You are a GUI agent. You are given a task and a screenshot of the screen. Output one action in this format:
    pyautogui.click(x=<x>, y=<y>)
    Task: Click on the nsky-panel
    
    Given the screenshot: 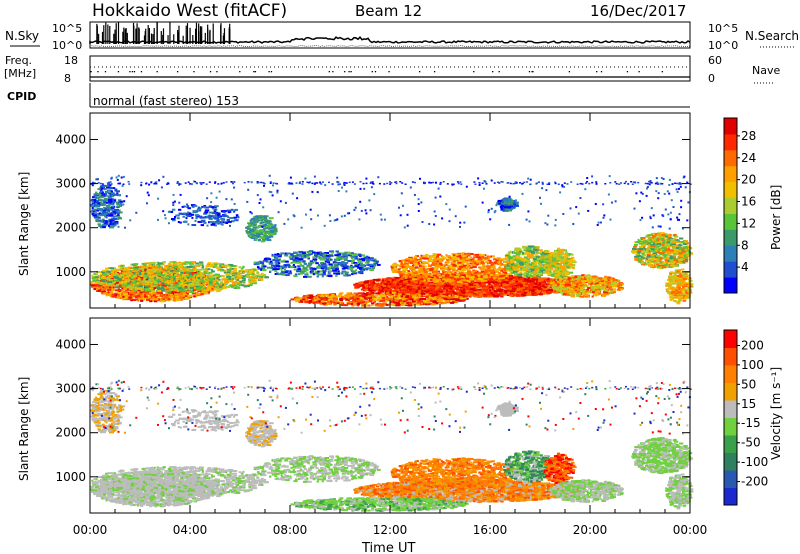 What is the action you would take?
    pyautogui.click(x=390, y=35)
    